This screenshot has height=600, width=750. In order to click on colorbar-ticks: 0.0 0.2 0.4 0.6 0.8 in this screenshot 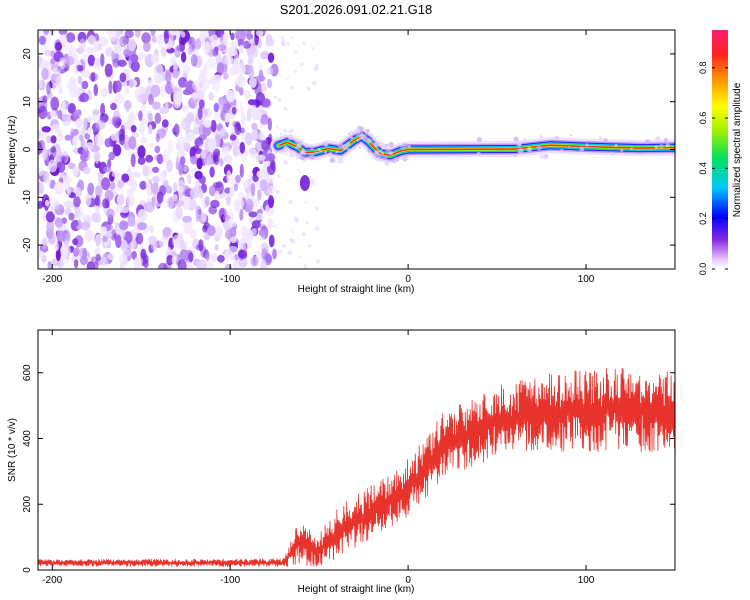, I will do `click(713, 168)`.